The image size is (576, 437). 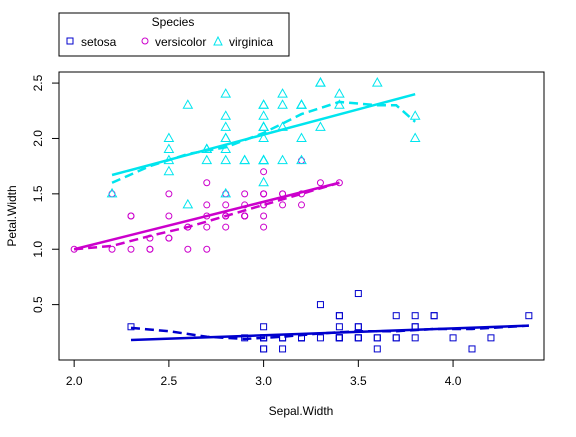 I want to click on legend-entry-versicolor: versicolor, so click(x=173, y=42).